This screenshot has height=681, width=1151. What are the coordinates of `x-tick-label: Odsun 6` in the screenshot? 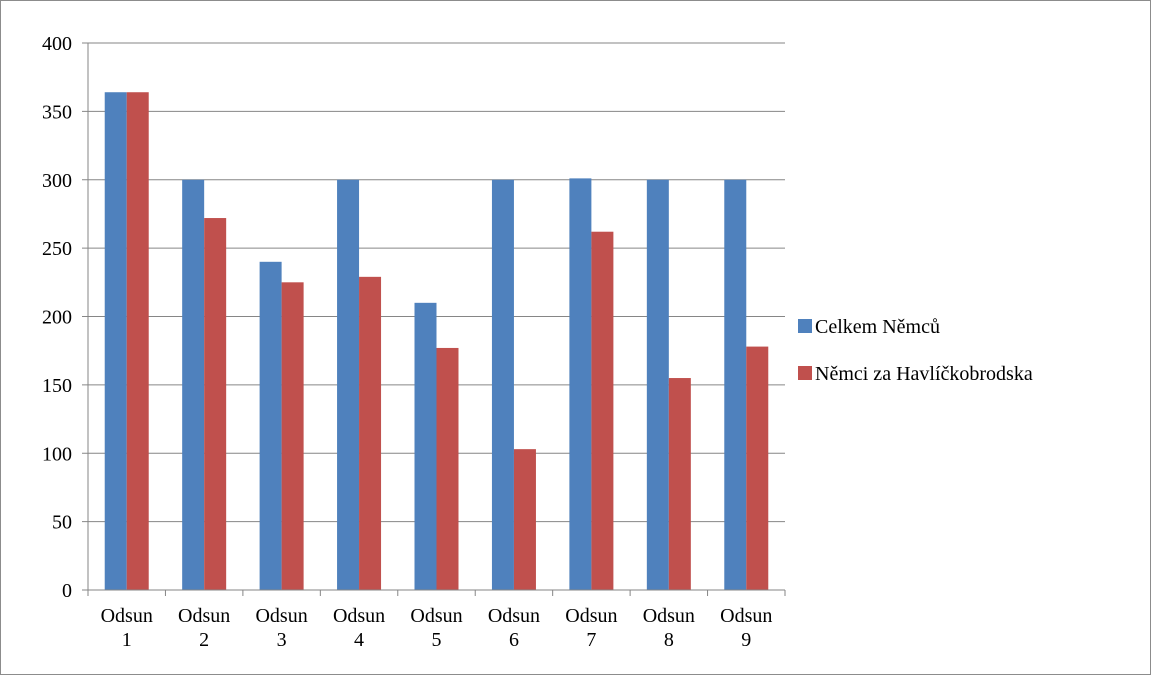 It's located at (514, 628).